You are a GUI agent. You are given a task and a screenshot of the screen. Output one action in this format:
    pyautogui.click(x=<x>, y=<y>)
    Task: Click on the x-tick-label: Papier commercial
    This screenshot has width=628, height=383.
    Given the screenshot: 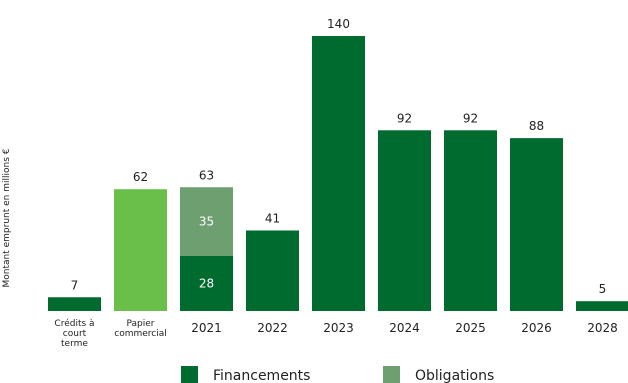 What is the action you would take?
    pyautogui.click(x=140, y=329)
    